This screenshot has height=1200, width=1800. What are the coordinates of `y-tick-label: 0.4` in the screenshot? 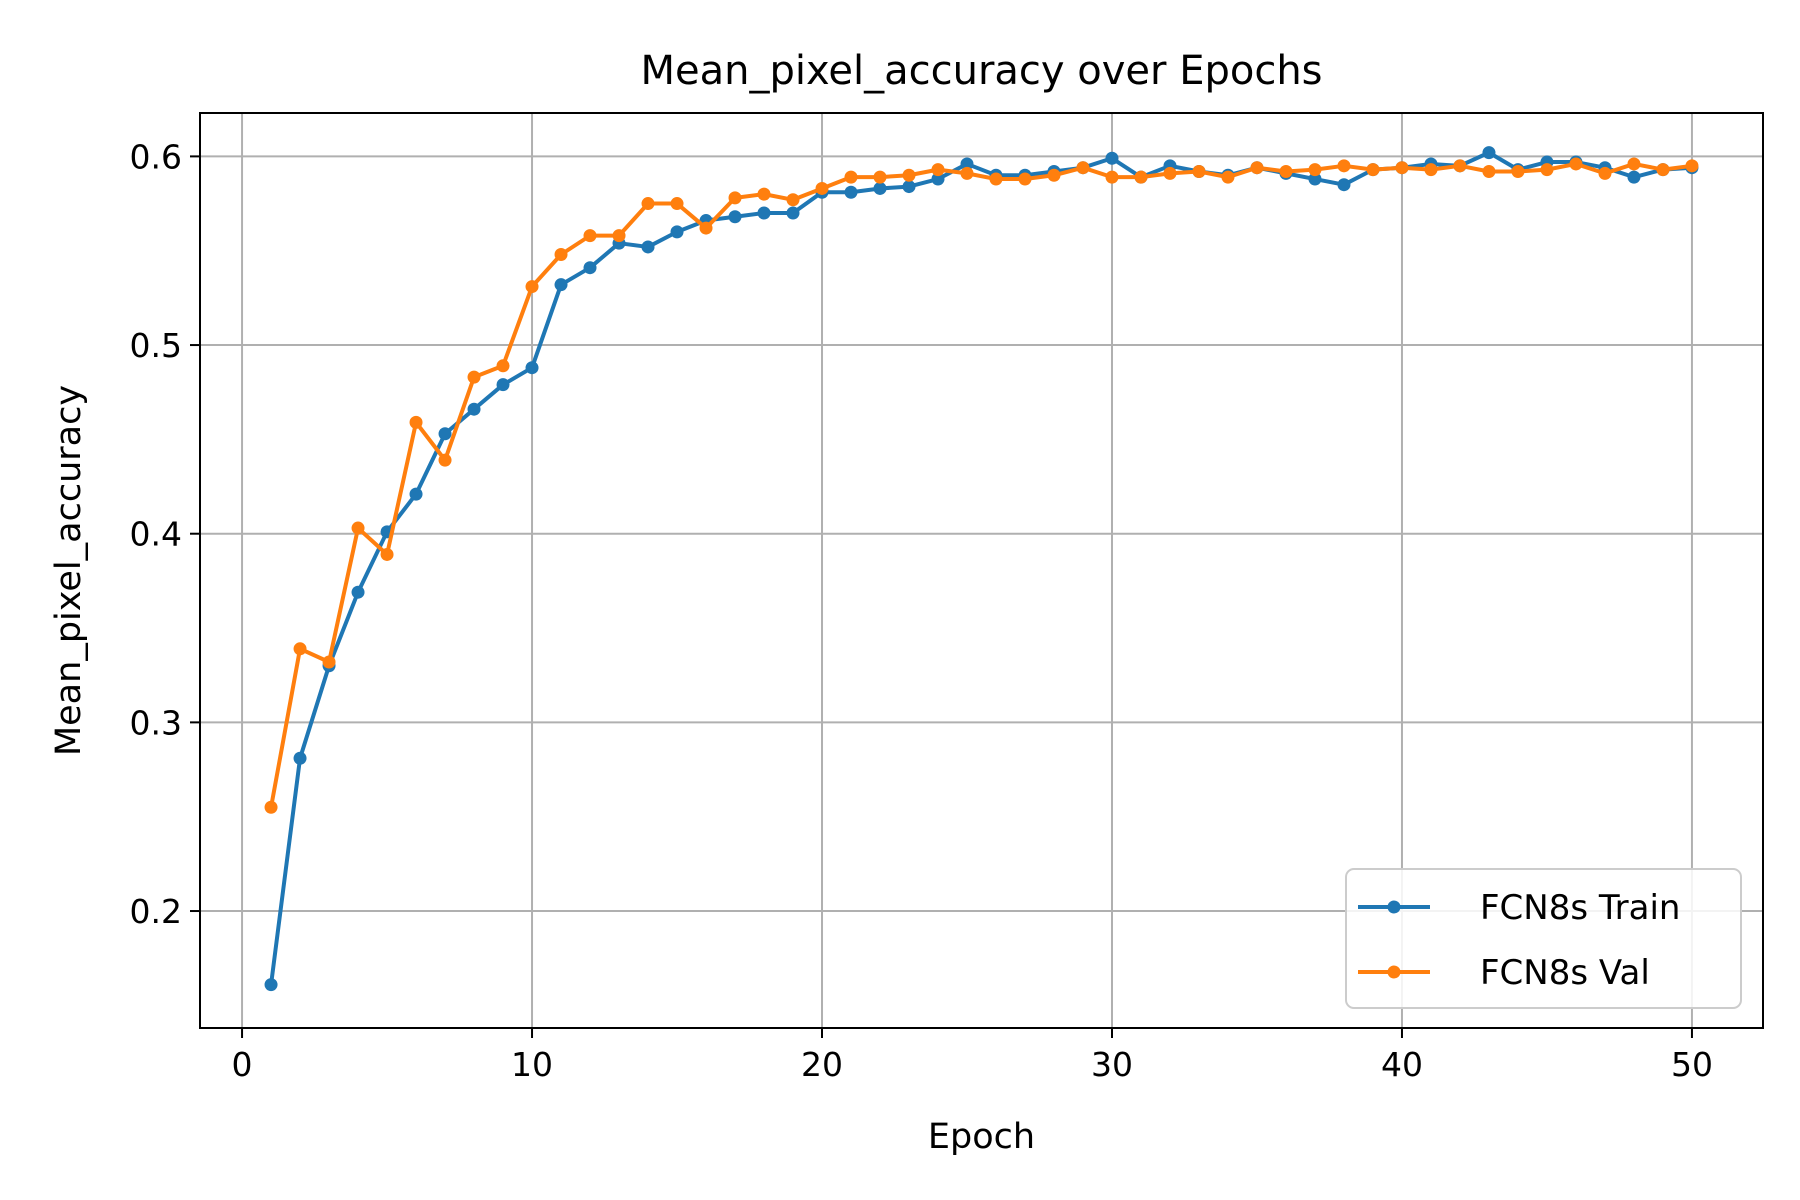 It's located at (156, 534).